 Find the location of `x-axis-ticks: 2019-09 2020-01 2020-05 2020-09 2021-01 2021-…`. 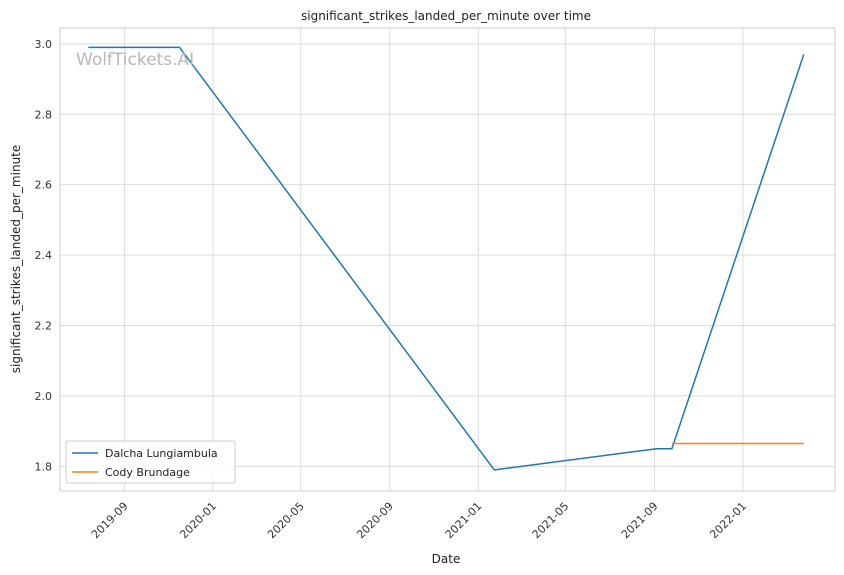

x-axis-ticks: 2019-09 2020-01 2020-05 2020-09 2021-01 2021-… is located at coordinates (419, 521).